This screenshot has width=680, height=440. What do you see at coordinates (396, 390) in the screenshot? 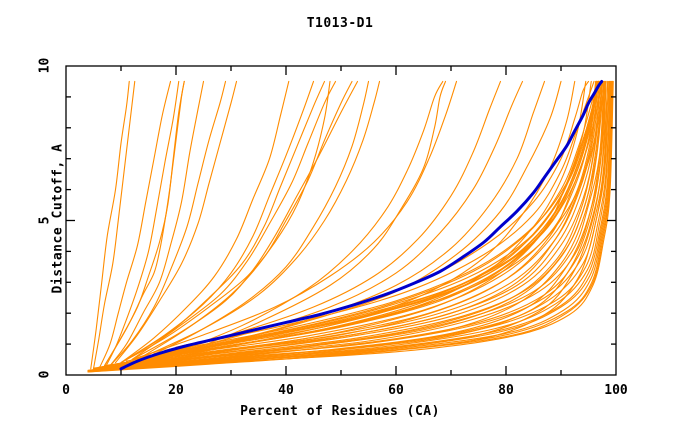
I see `x-tick-label-60: 60` at bounding box center [396, 390].